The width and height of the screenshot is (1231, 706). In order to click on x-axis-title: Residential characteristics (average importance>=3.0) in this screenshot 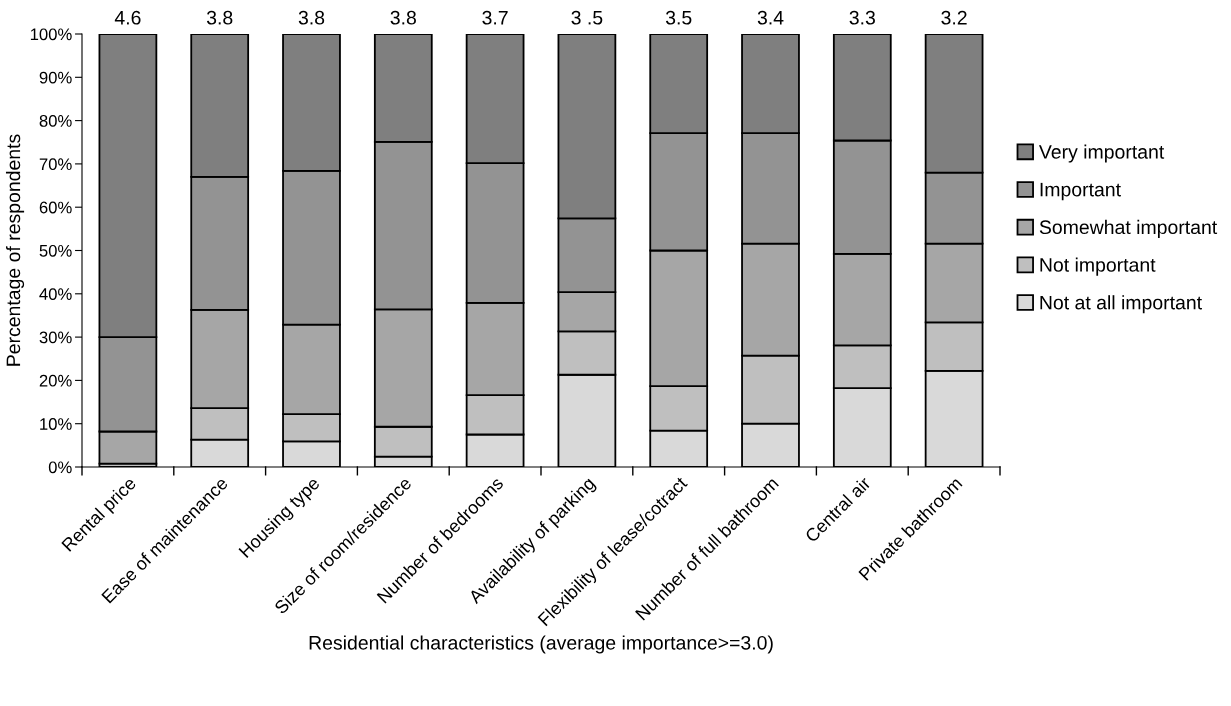, I will do `click(541, 644)`.